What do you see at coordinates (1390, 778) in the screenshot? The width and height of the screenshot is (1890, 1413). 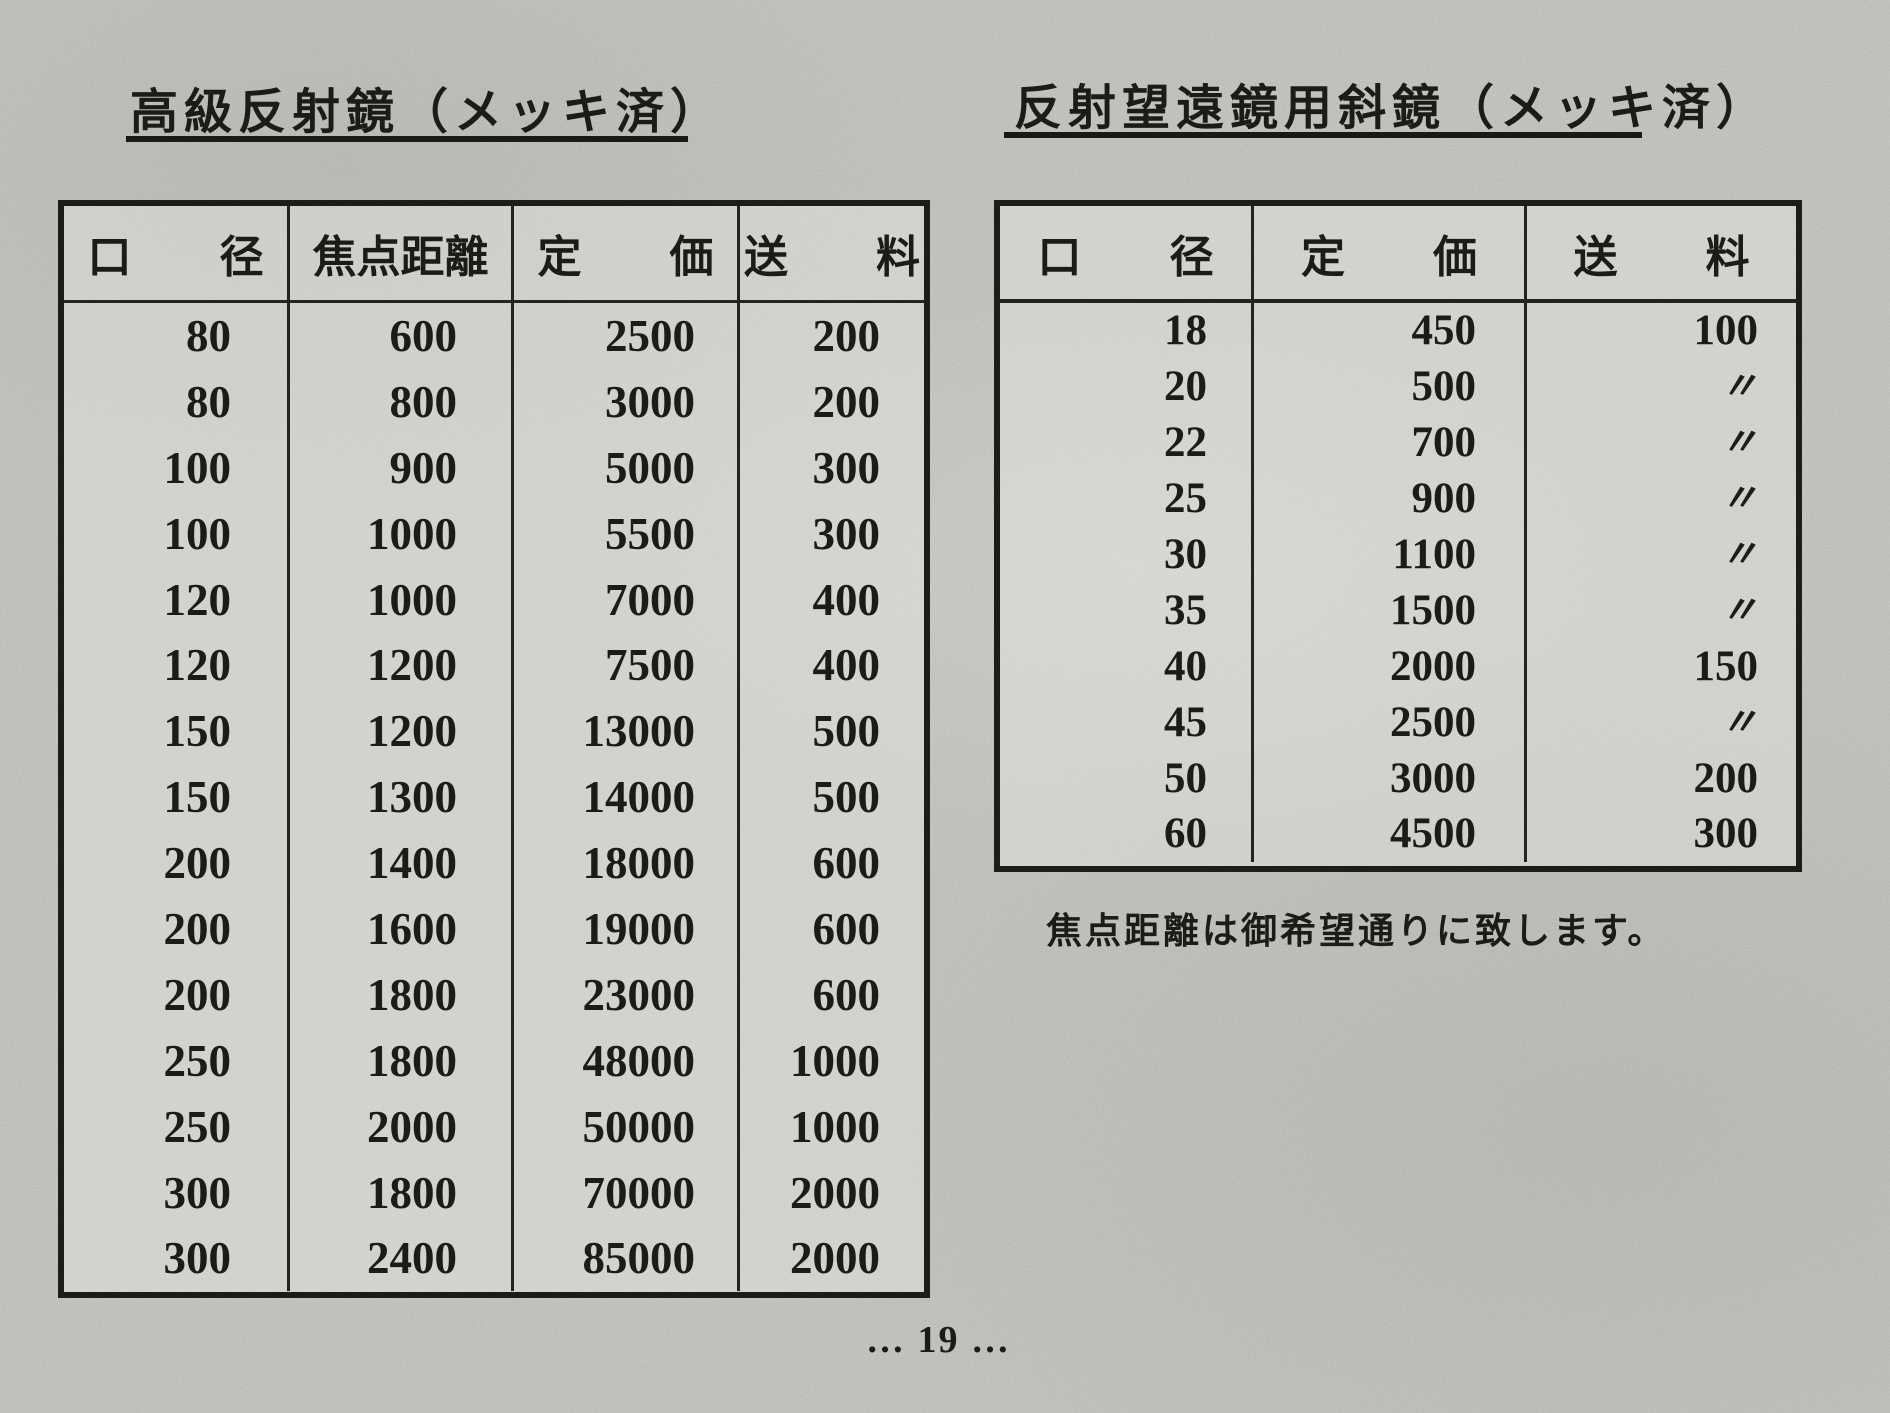 I see `table-cell: 3000` at bounding box center [1390, 778].